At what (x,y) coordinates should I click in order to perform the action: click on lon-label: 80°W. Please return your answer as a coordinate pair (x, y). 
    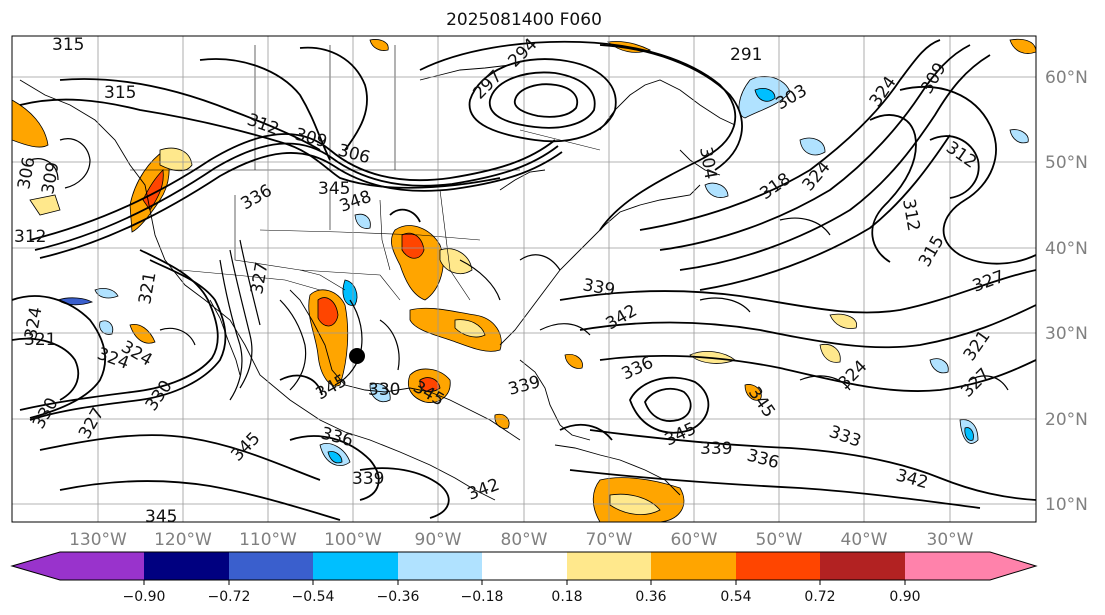
    Looking at the image, I should click on (524, 540).